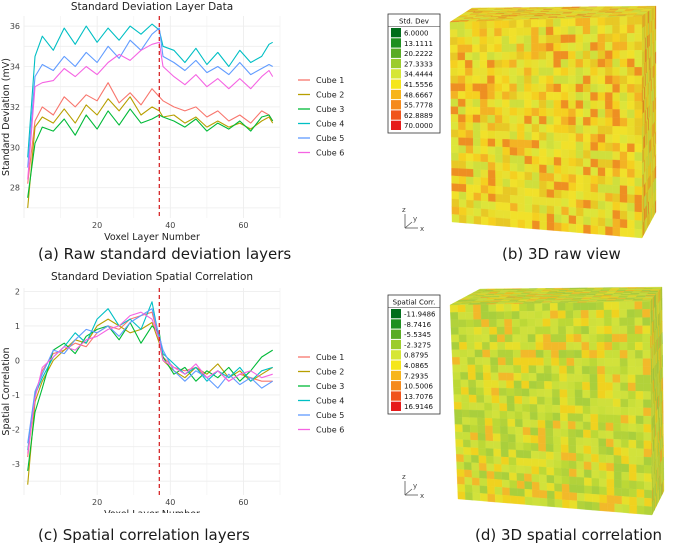  I want to click on grid, so click(152, 391).